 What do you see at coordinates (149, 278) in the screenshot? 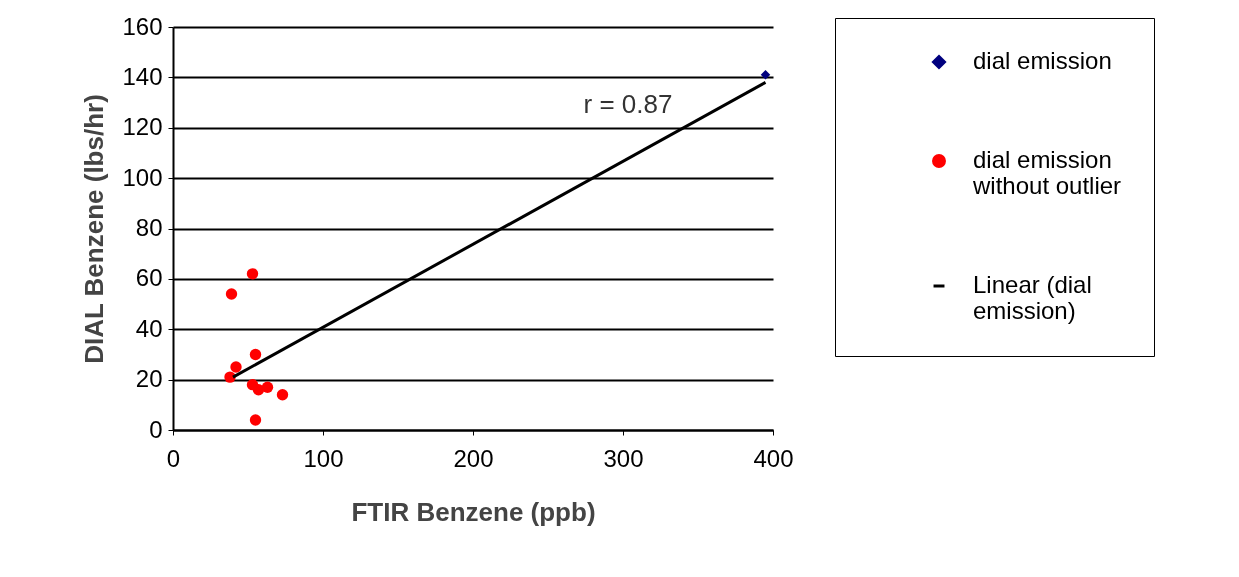
I see `y-tick-label: 60` at bounding box center [149, 278].